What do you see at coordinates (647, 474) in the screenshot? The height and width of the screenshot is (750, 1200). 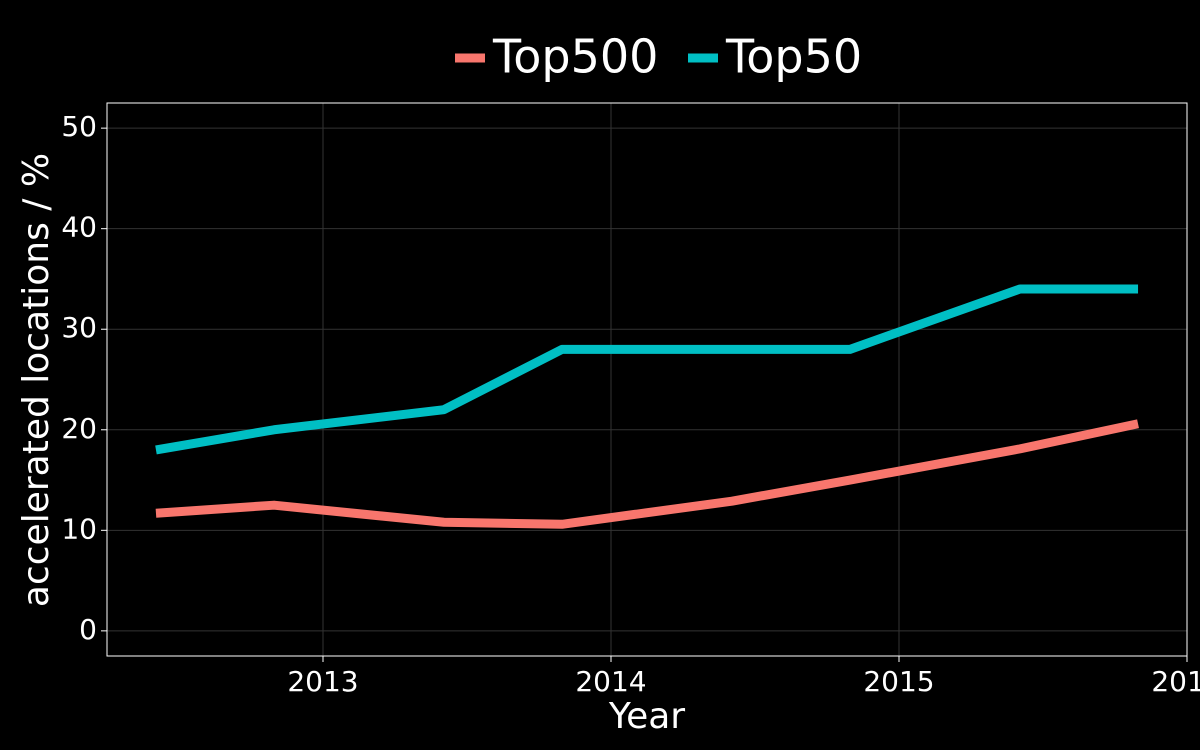 I see `line-series` at bounding box center [647, 474].